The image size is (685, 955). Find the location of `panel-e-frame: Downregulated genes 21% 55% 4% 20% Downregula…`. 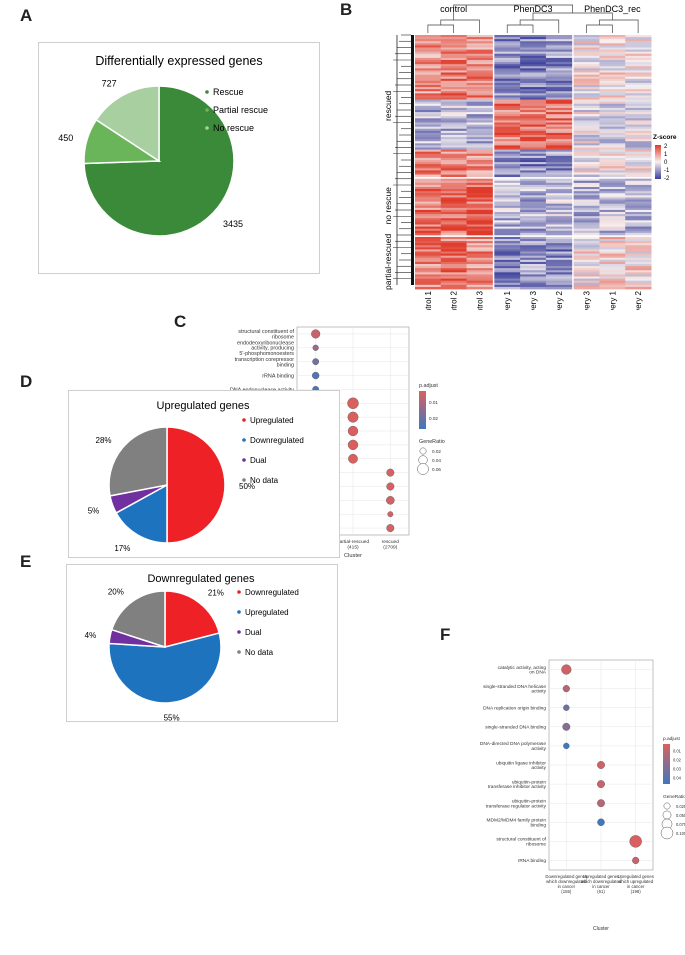

panel-e-frame: Downregulated genes 21% 55% 4% 20% Downregula… is located at coordinates (202, 643).